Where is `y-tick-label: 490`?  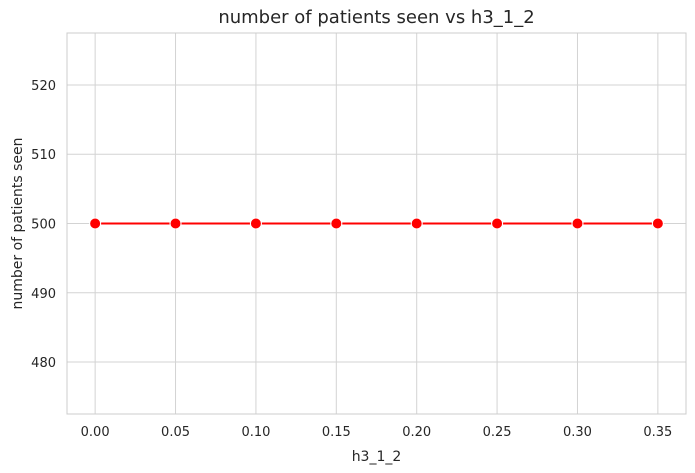
y-tick-label: 490 is located at coordinates (43, 294).